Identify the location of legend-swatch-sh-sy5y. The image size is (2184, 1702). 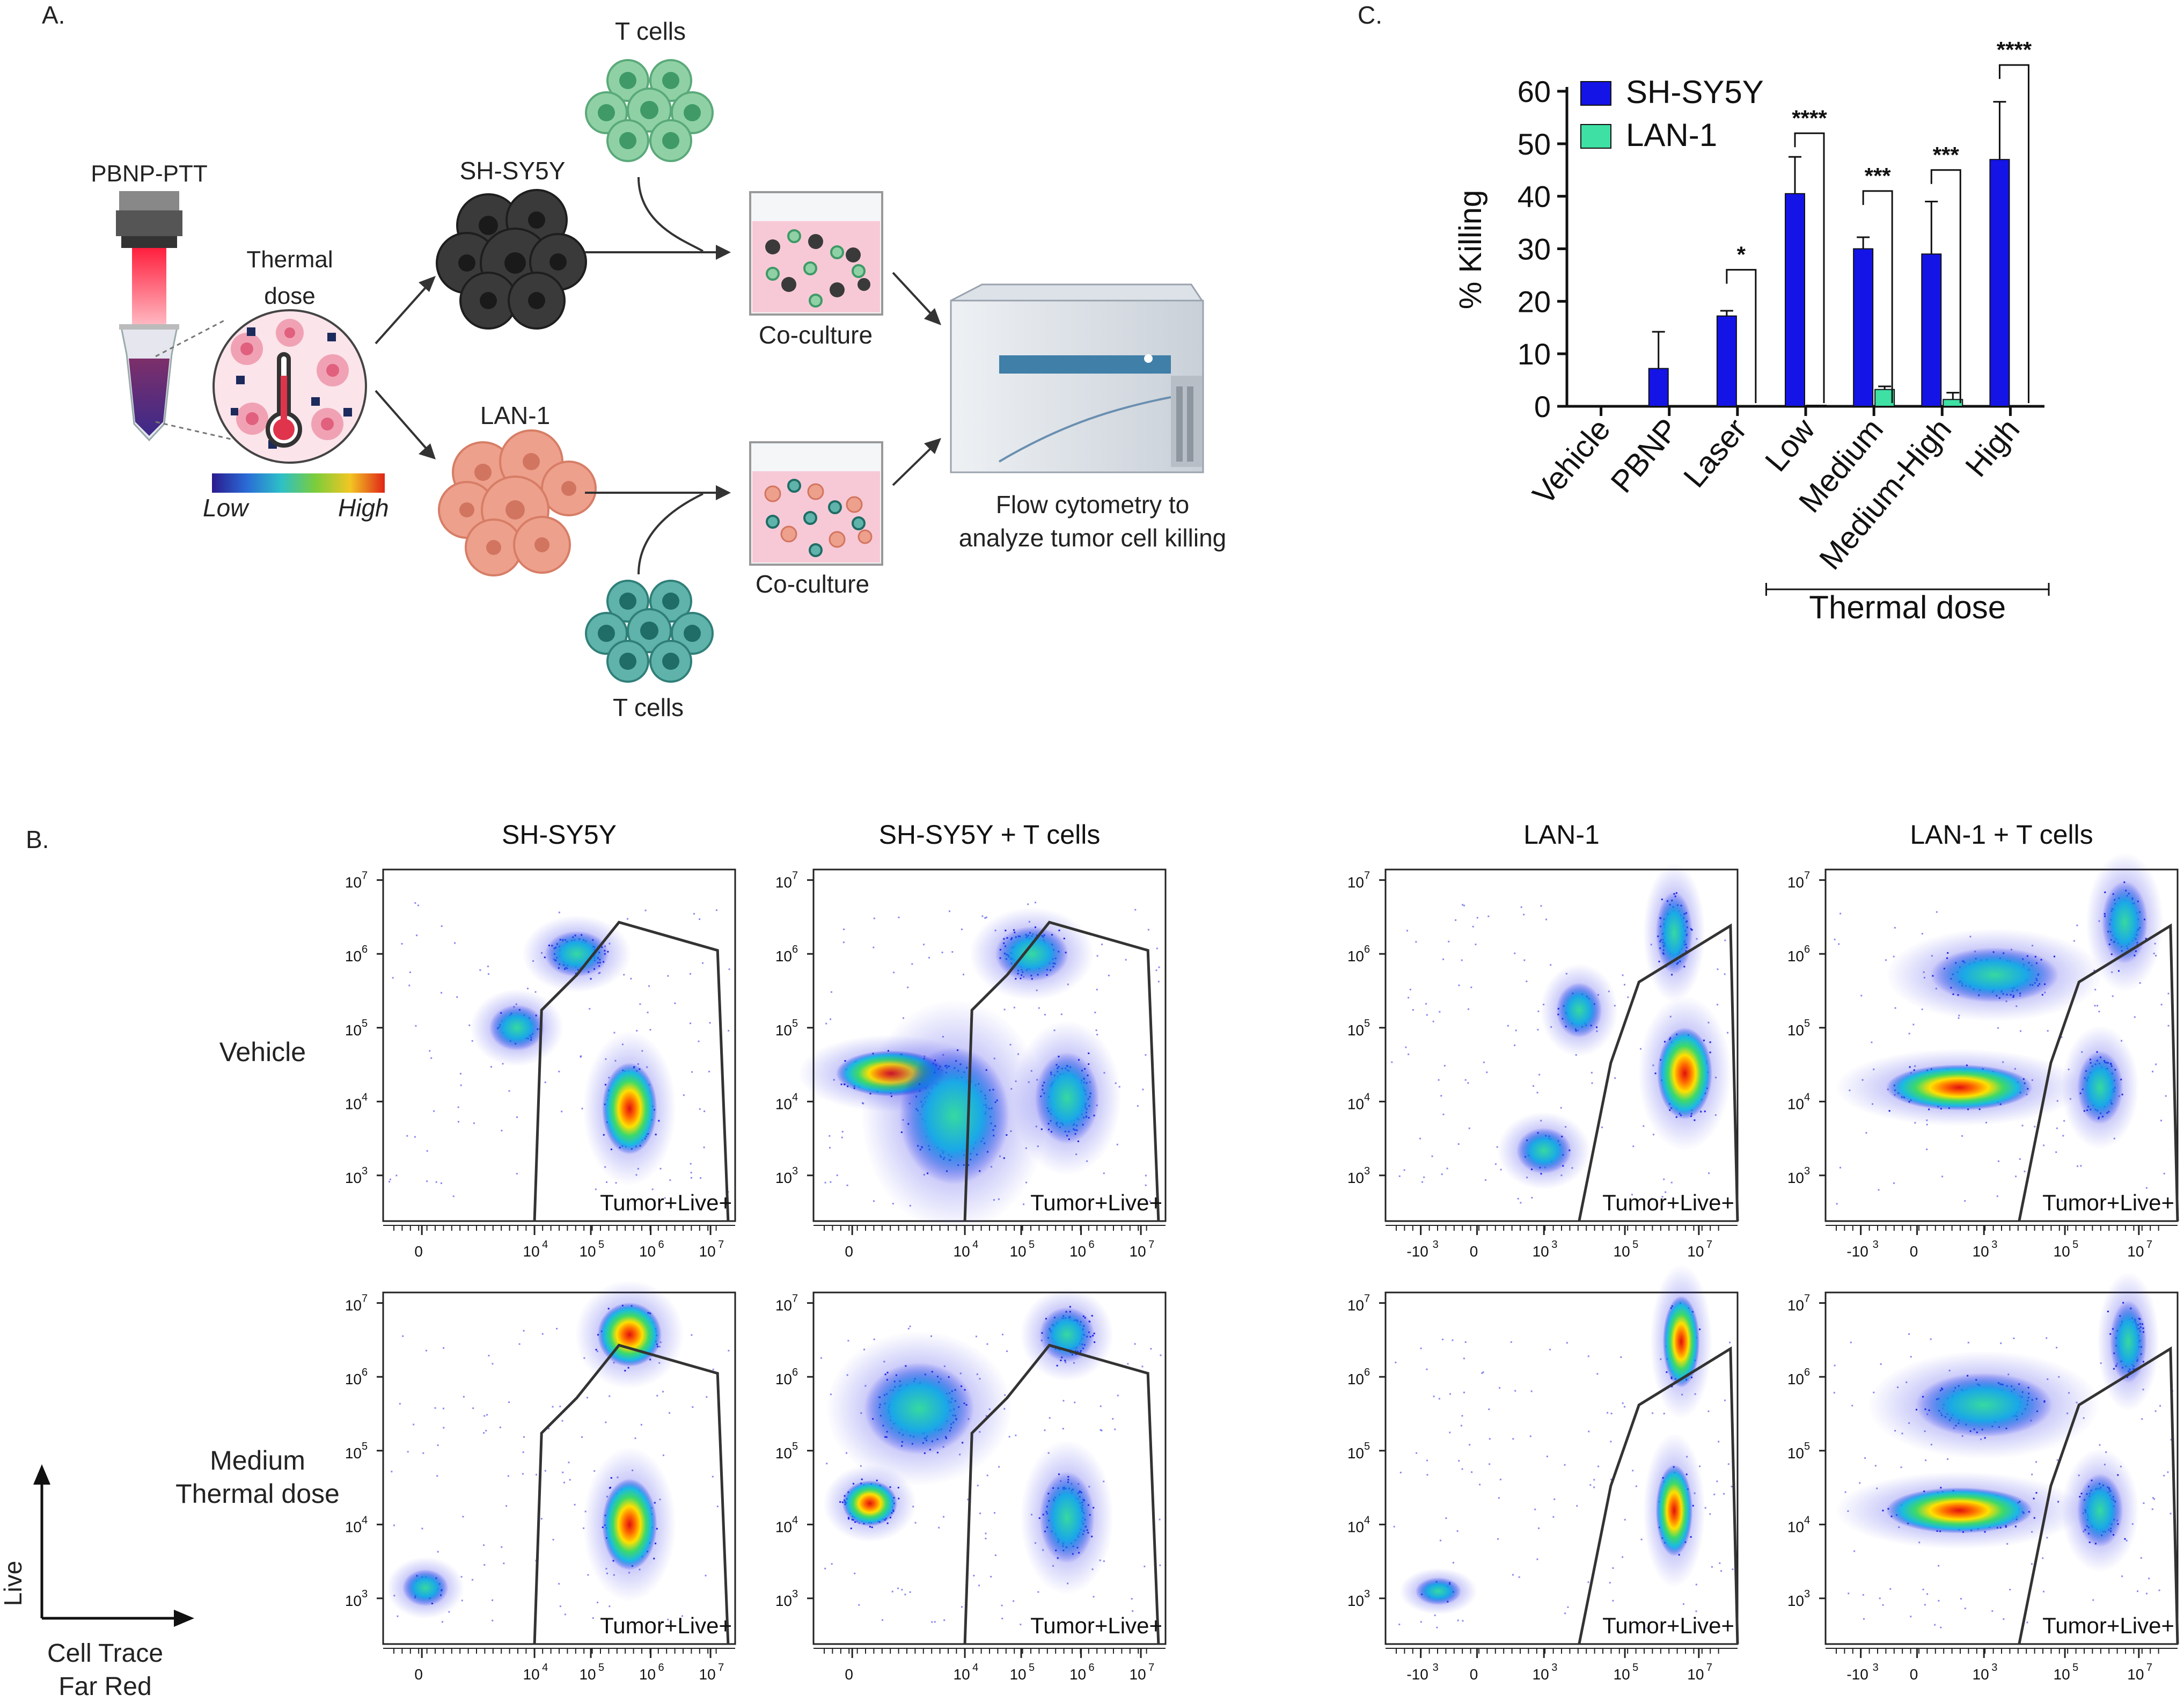
(1596, 93).